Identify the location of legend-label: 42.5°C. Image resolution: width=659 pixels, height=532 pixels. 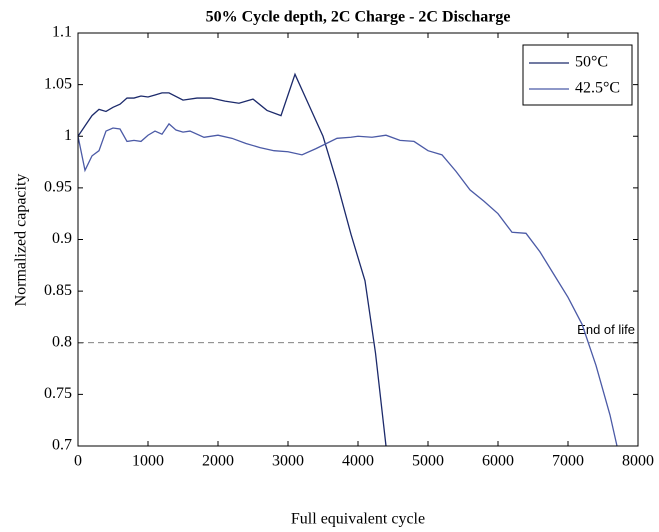
(597, 88).